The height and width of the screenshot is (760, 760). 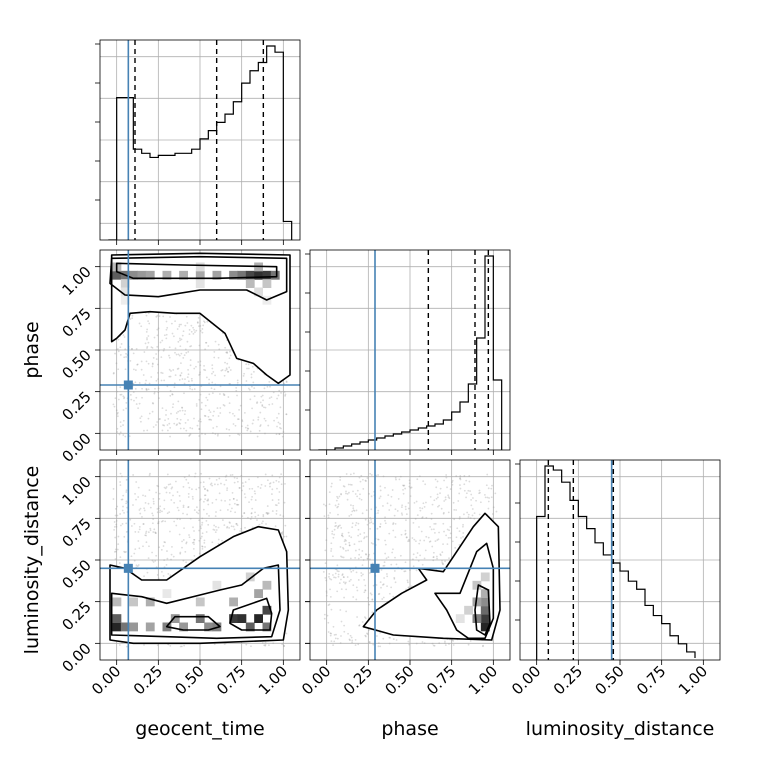 What do you see at coordinates (76, 406) in the screenshot?
I see `y-tick-label: 0.25` at bounding box center [76, 406].